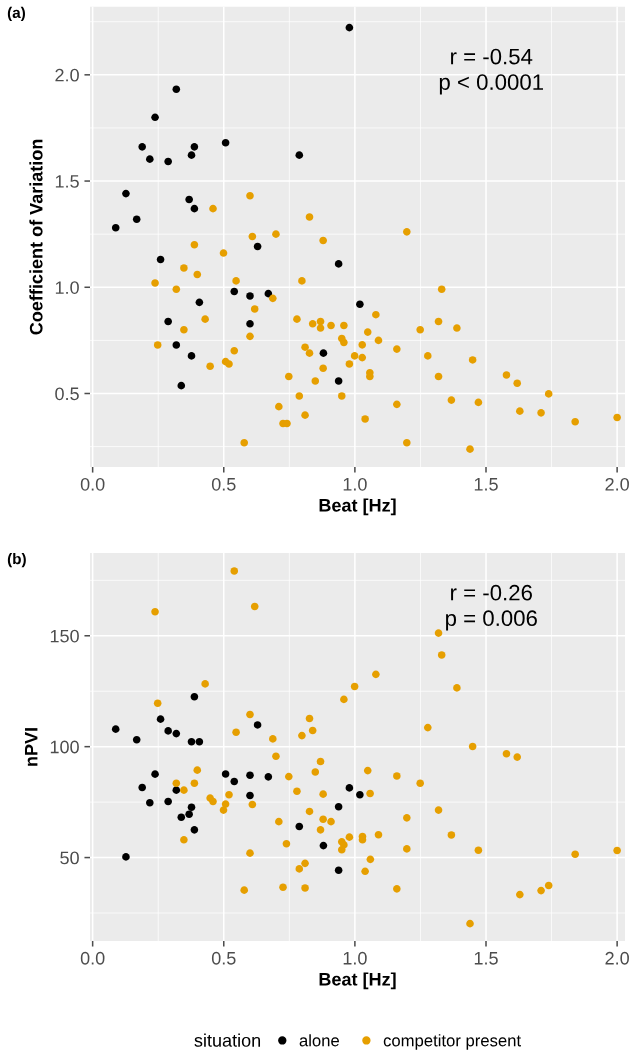 The image size is (643, 1053). What do you see at coordinates (36, 237) in the screenshot?
I see `y-axis-title: Coefficient of Variation` at bounding box center [36, 237].